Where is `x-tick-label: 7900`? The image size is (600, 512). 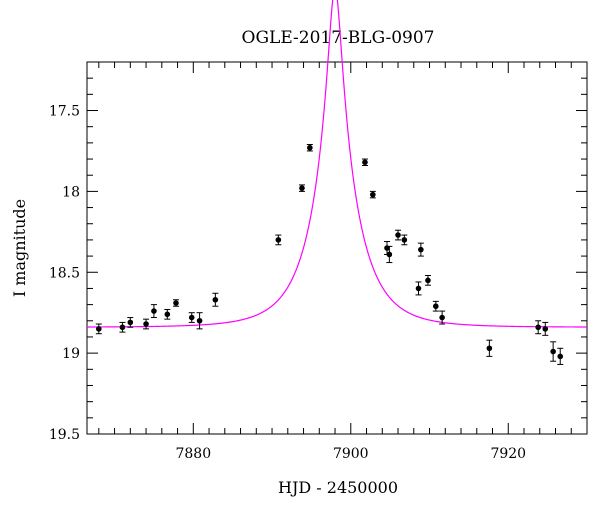 x-tick-label: 7900 is located at coordinates (351, 454).